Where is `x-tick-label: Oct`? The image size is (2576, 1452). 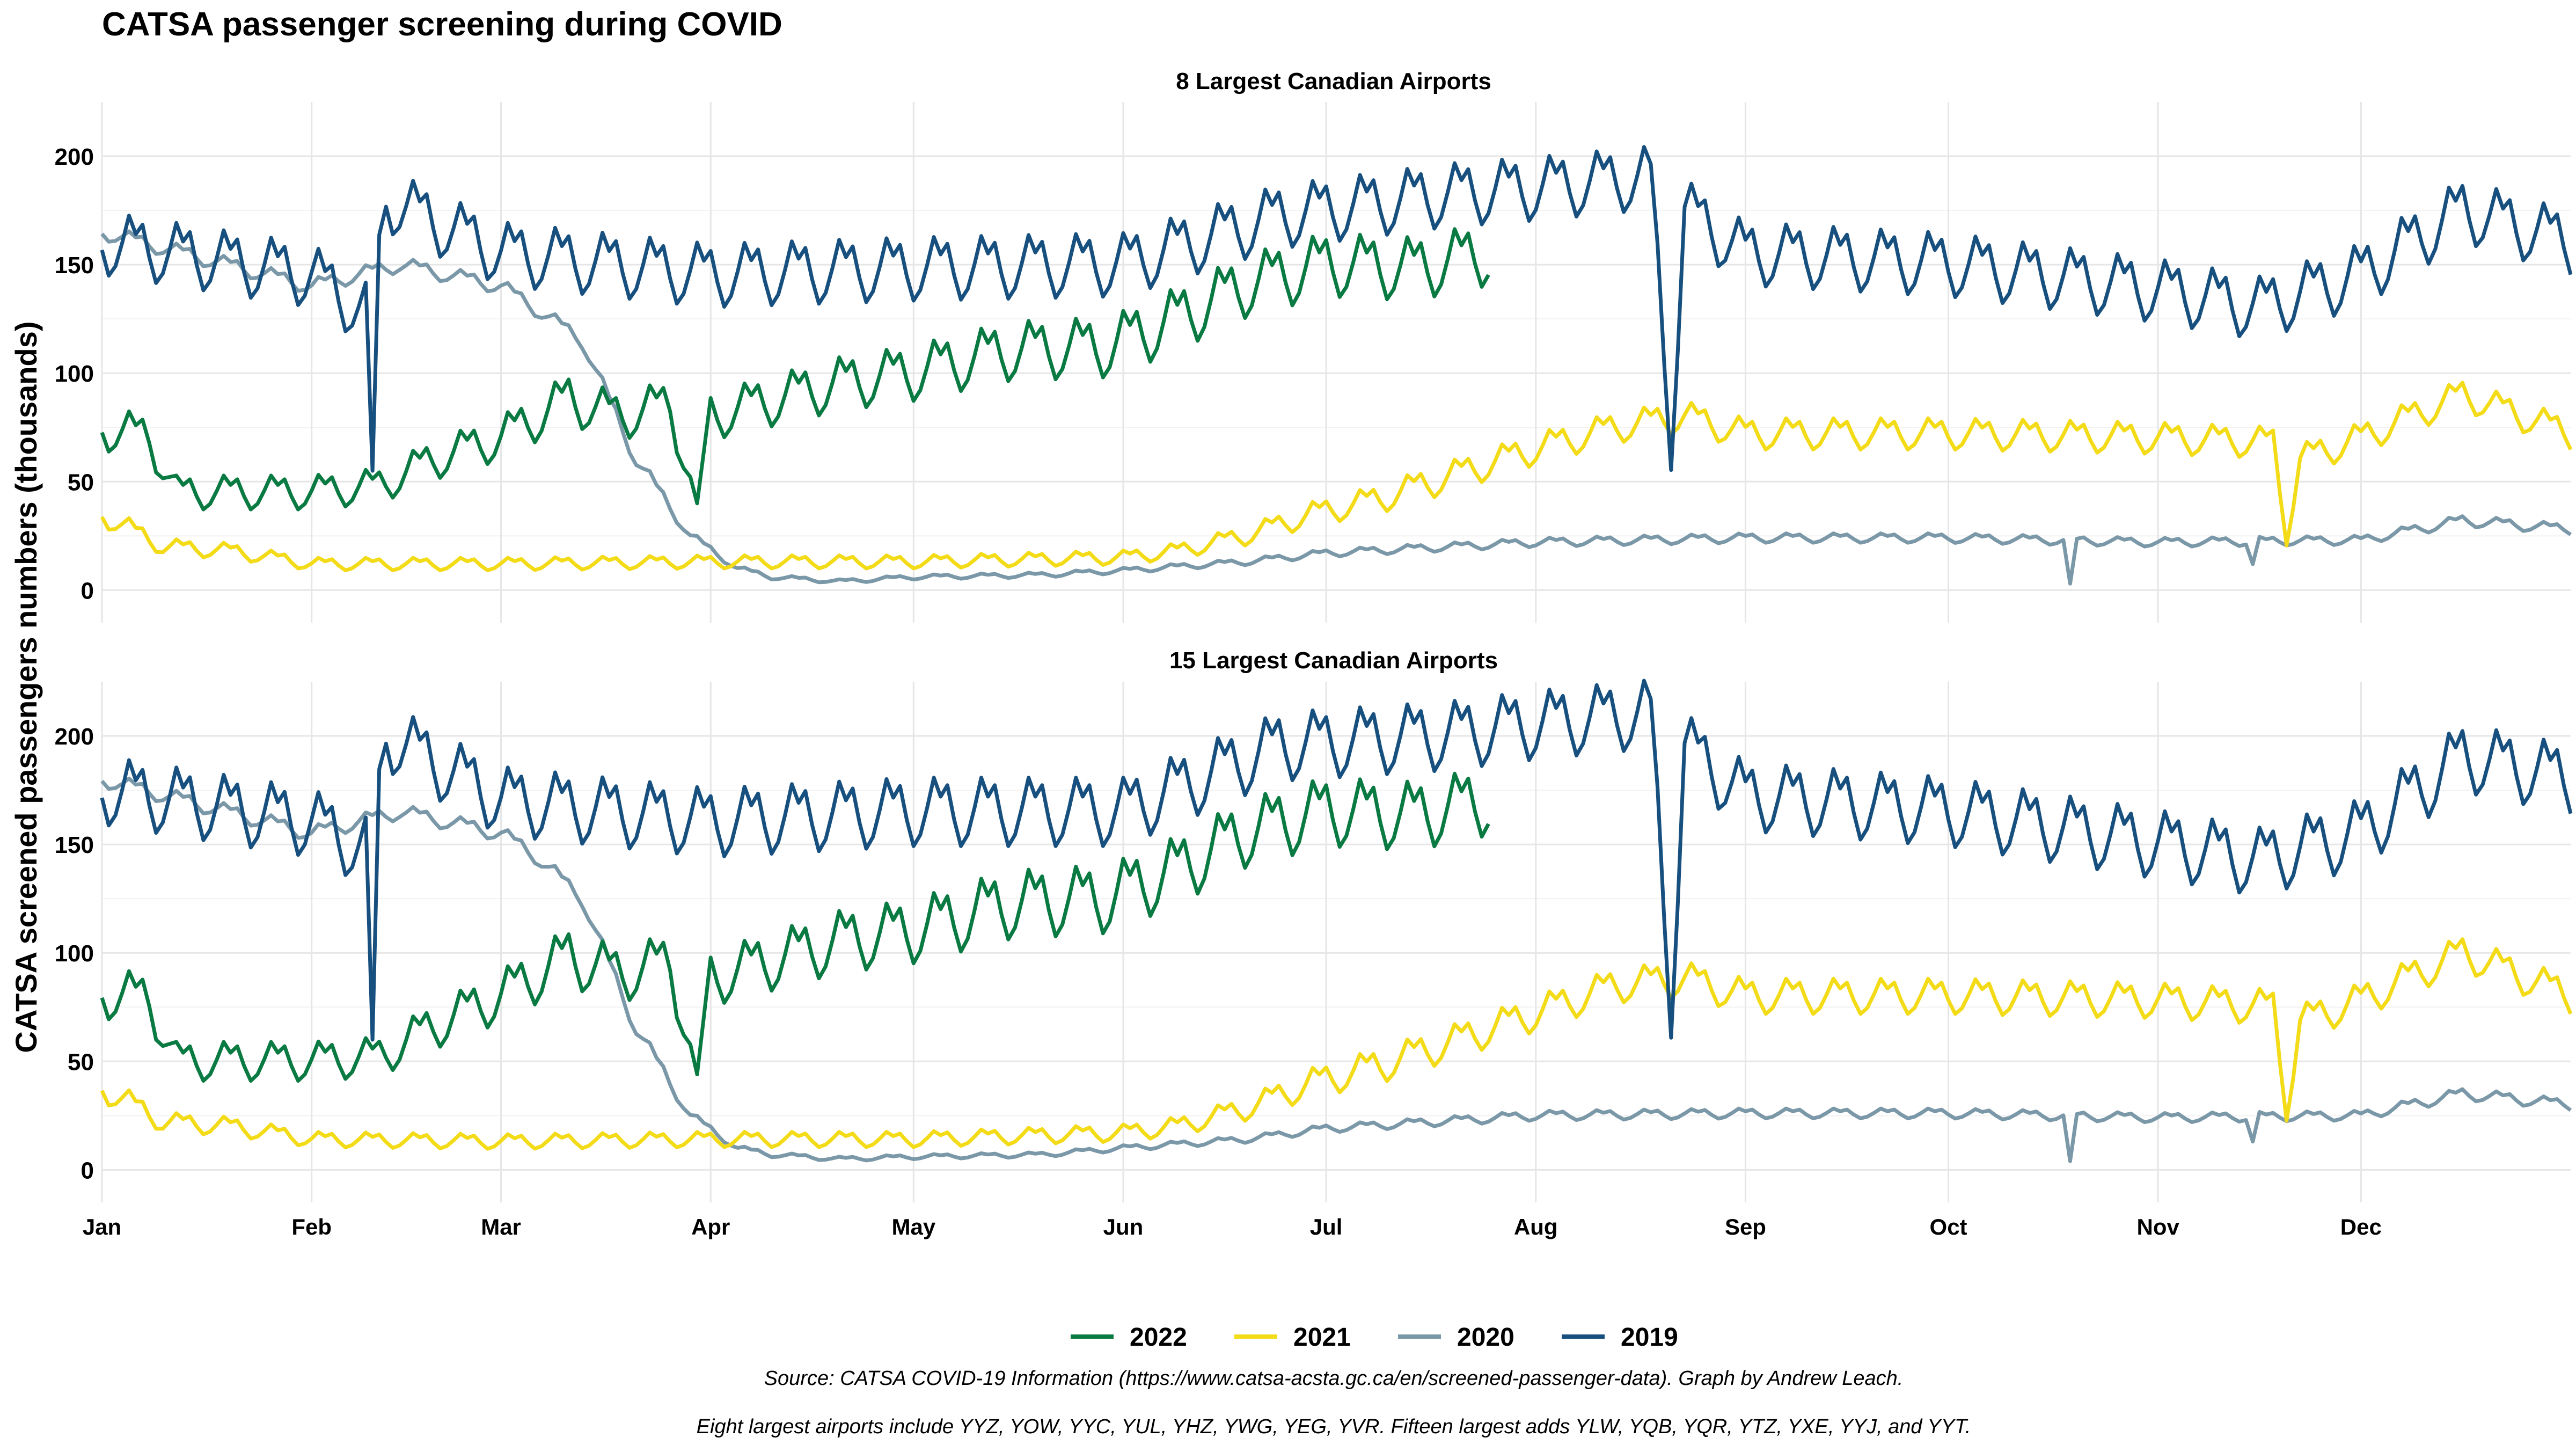 x-tick-label: Oct is located at coordinates (1948, 1226).